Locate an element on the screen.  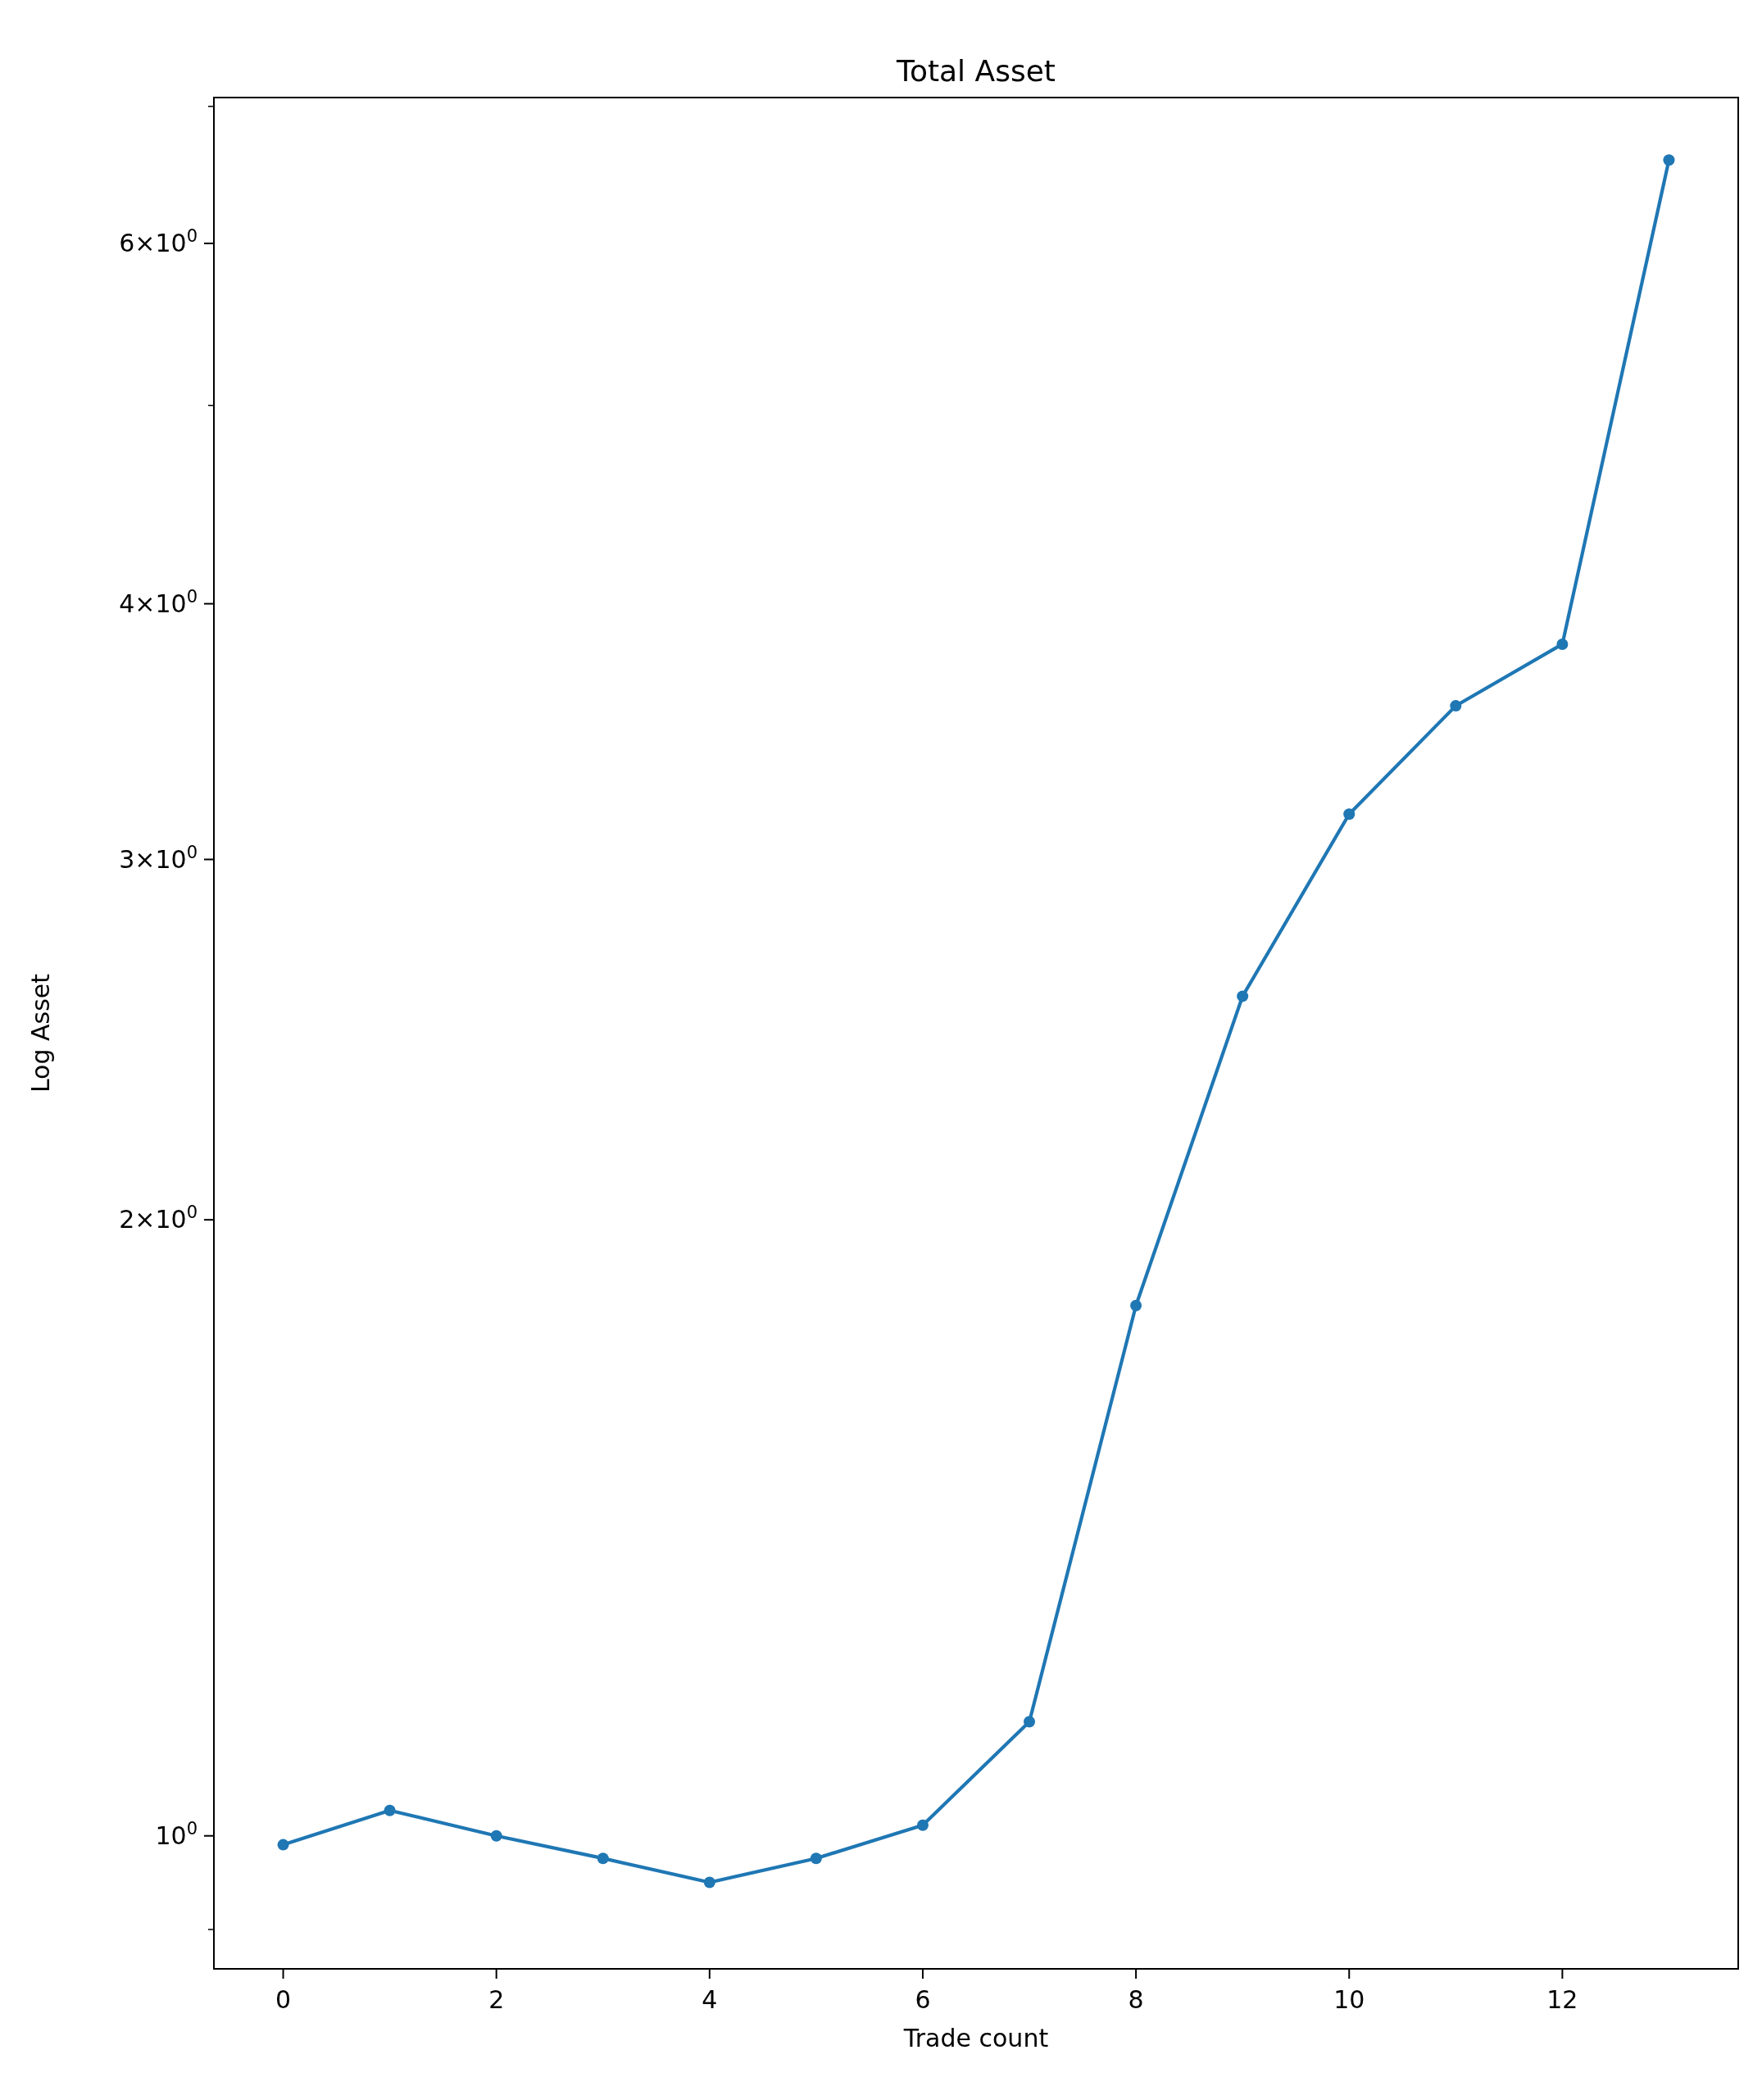
x-tick-label: 12 is located at coordinates (1562, 1999).